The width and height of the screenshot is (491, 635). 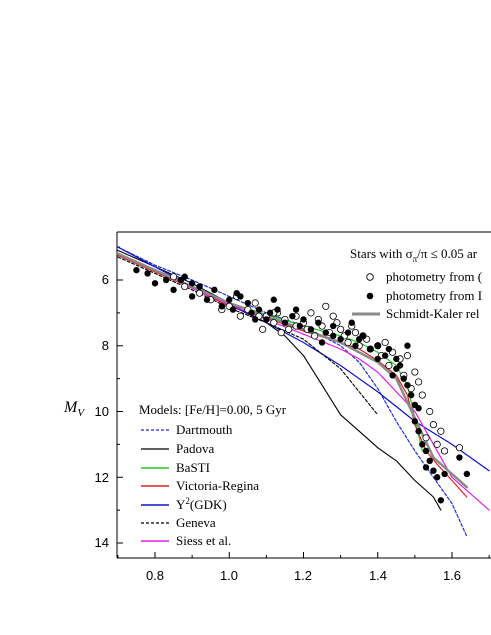 I want to click on x-tick-label: 1.4, so click(x=378, y=575).